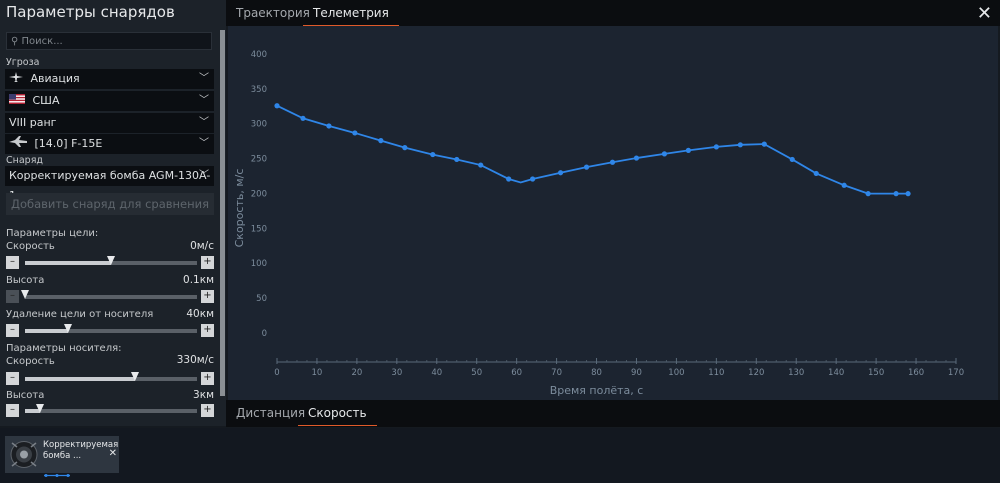 The width and height of the screenshot is (1000, 483). Describe the element at coordinates (207, 378) in the screenshot. I see `carrier-speed-plus-button: +` at that location.